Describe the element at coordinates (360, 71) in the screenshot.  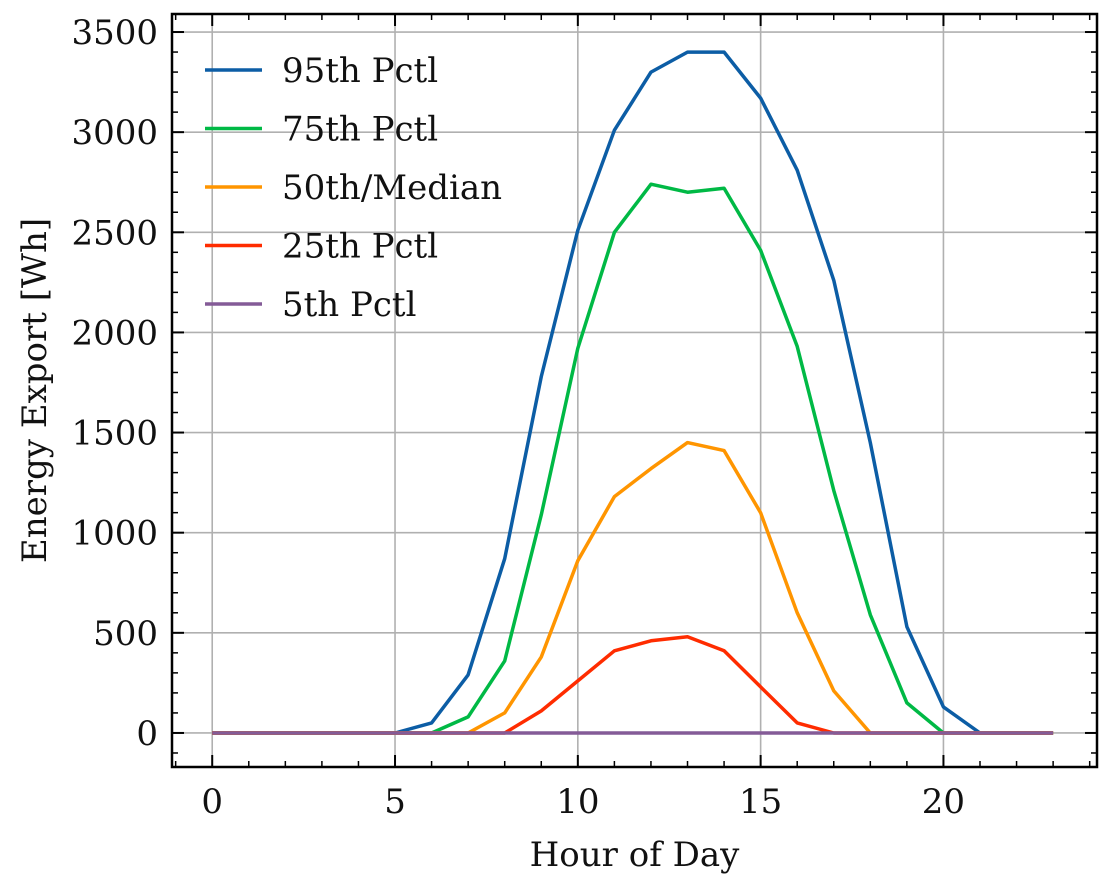
I see `legend-label: 95th Pctl` at that location.